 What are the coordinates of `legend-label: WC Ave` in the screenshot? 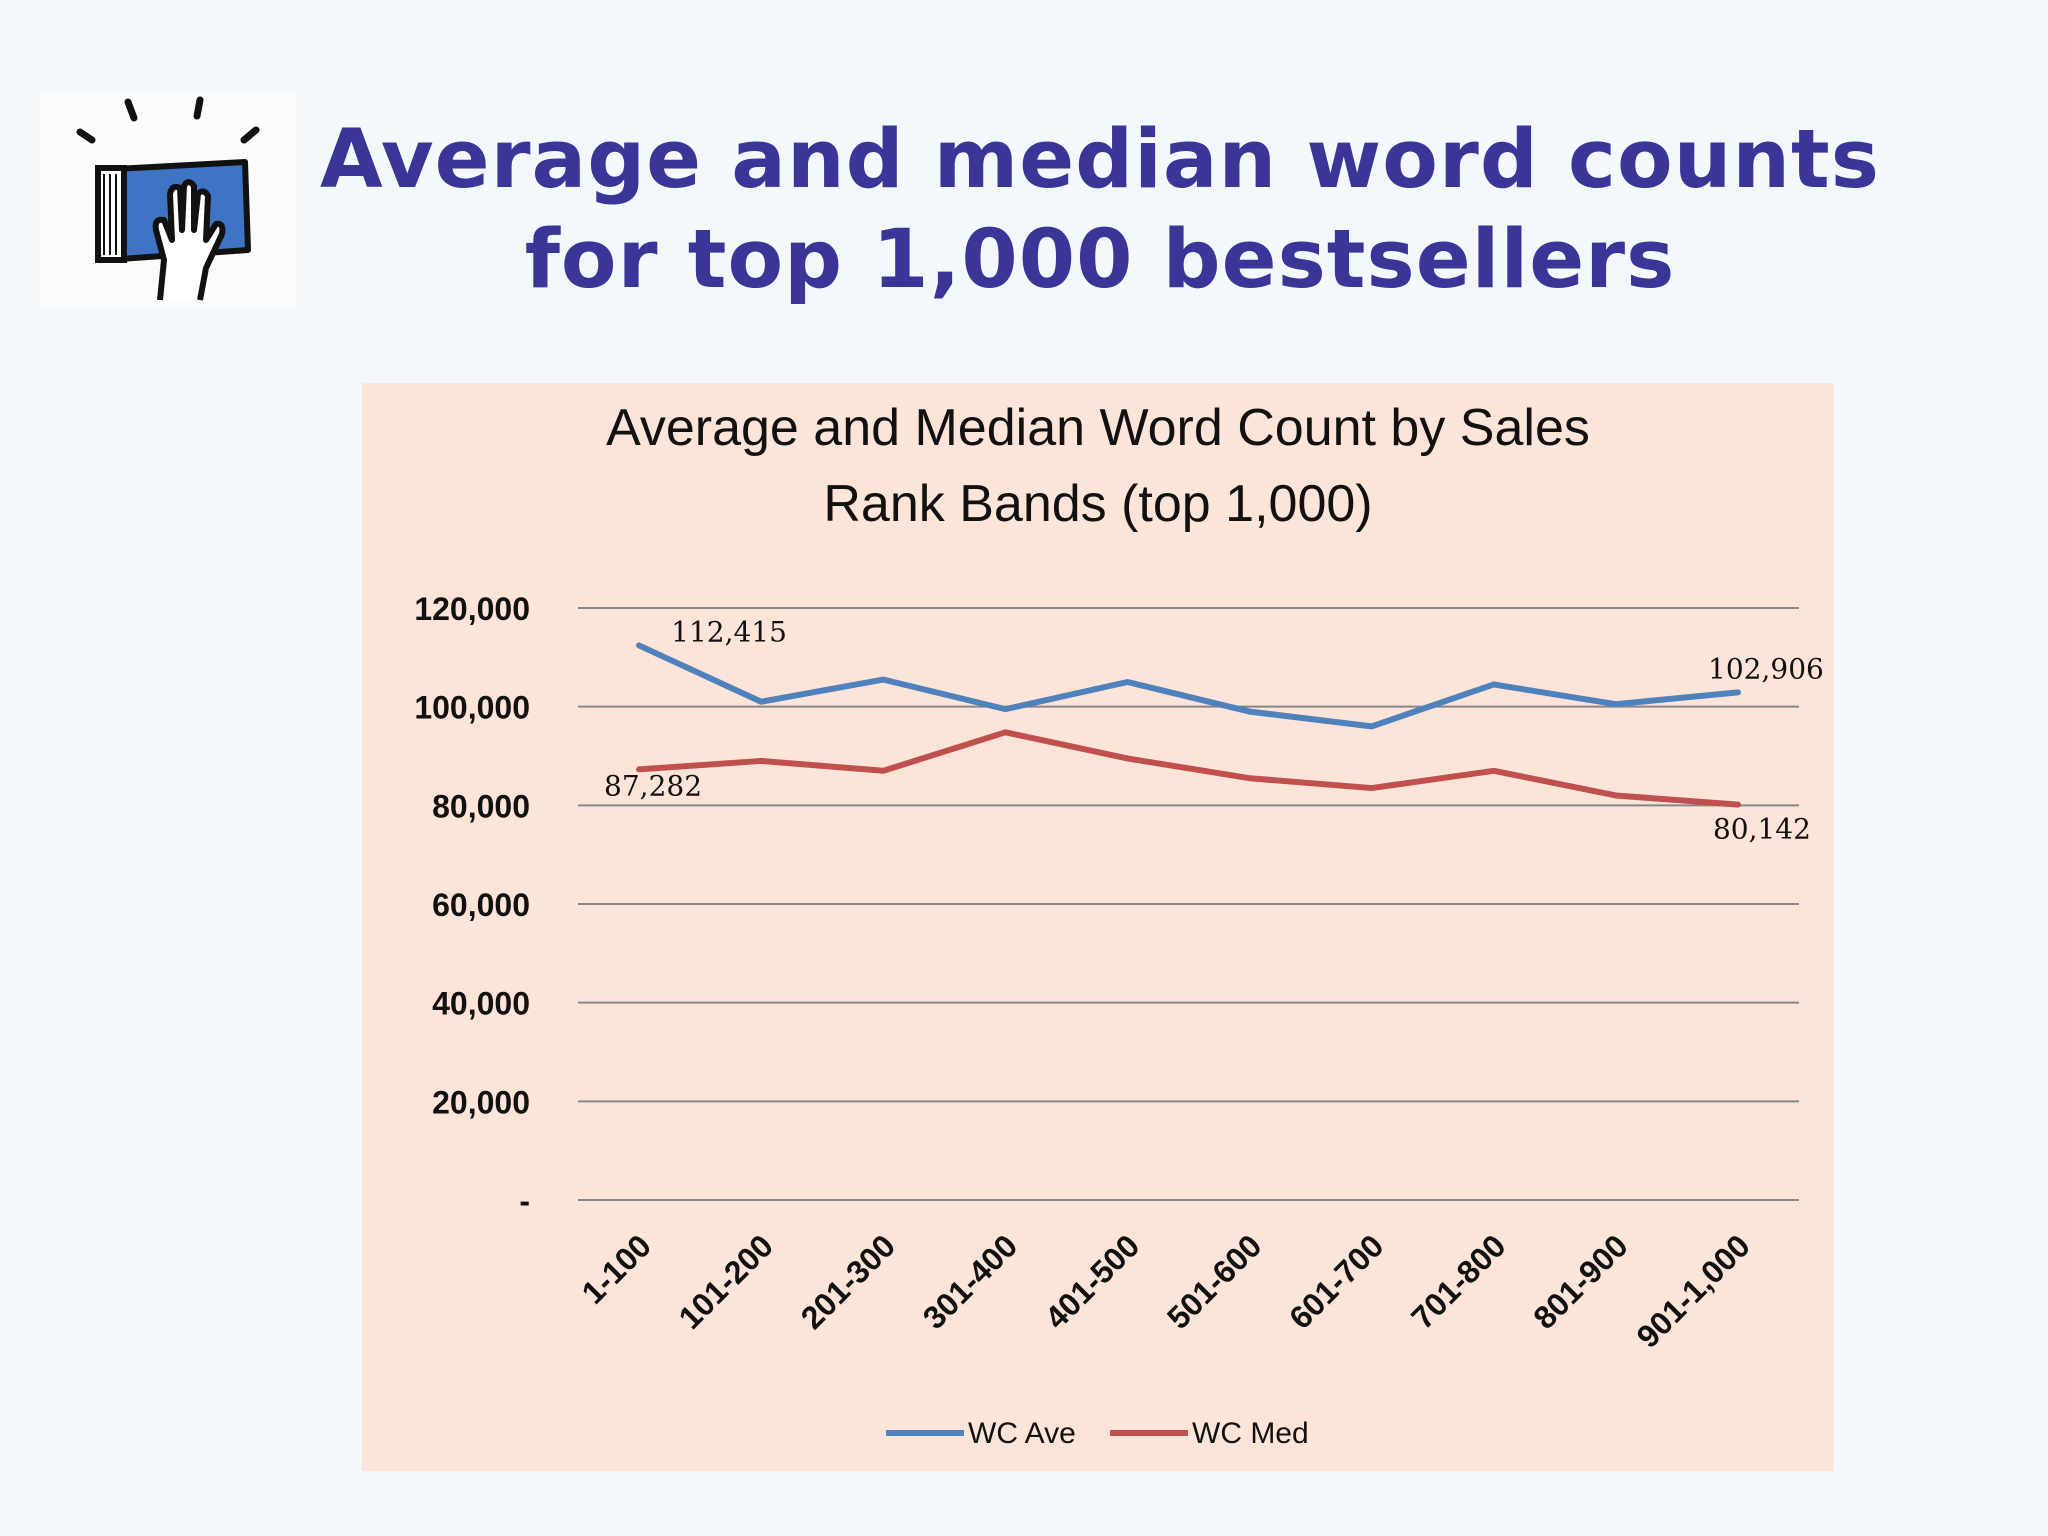 It's located at (1022, 1433).